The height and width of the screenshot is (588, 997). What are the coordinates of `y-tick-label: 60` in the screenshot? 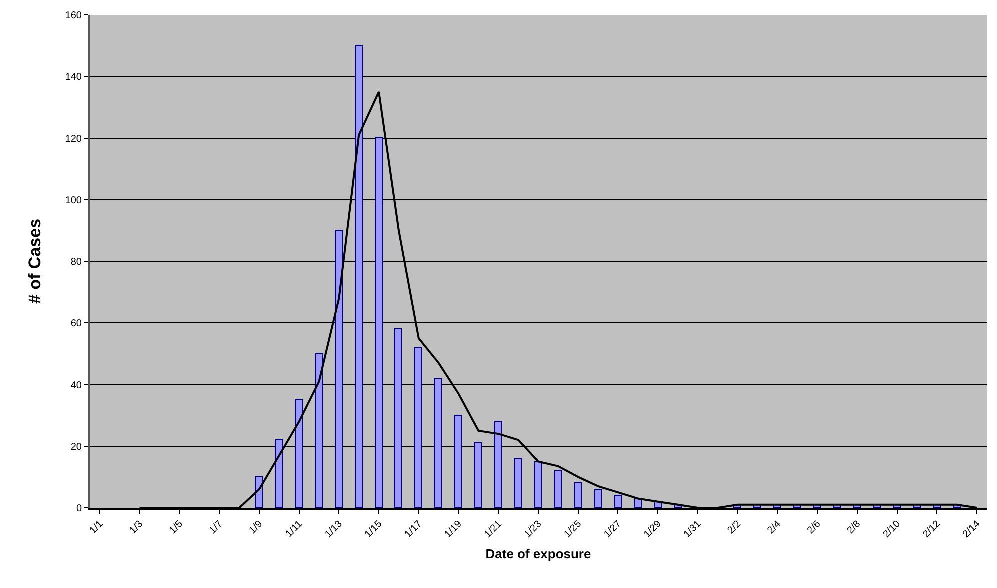 It's located at (76, 324).